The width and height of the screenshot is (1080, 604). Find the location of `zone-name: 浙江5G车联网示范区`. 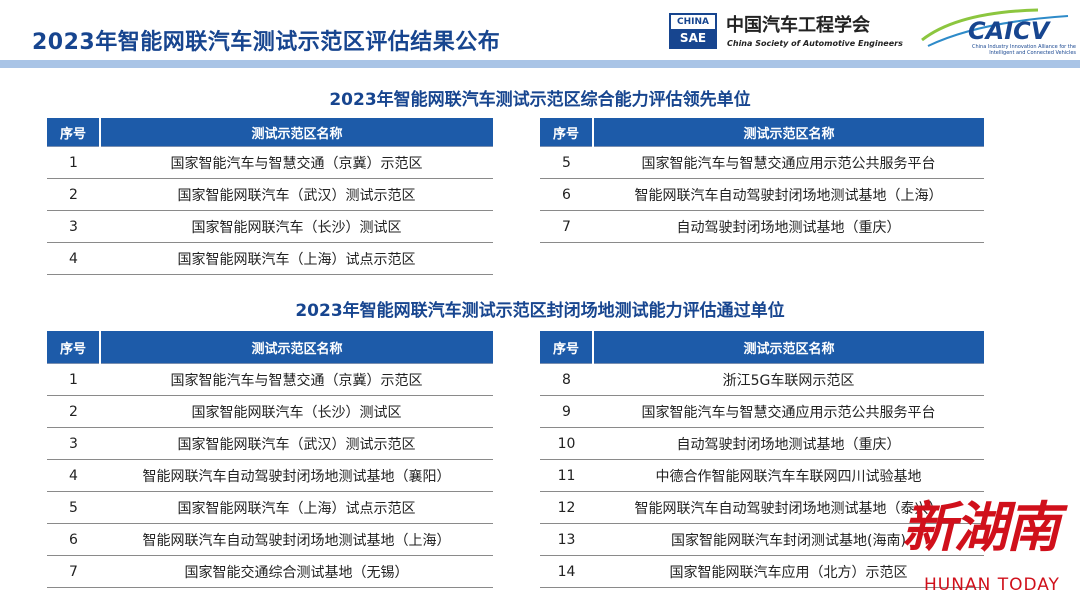

zone-name: 浙江5G车联网示范区 is located at coordinates (788, 379).